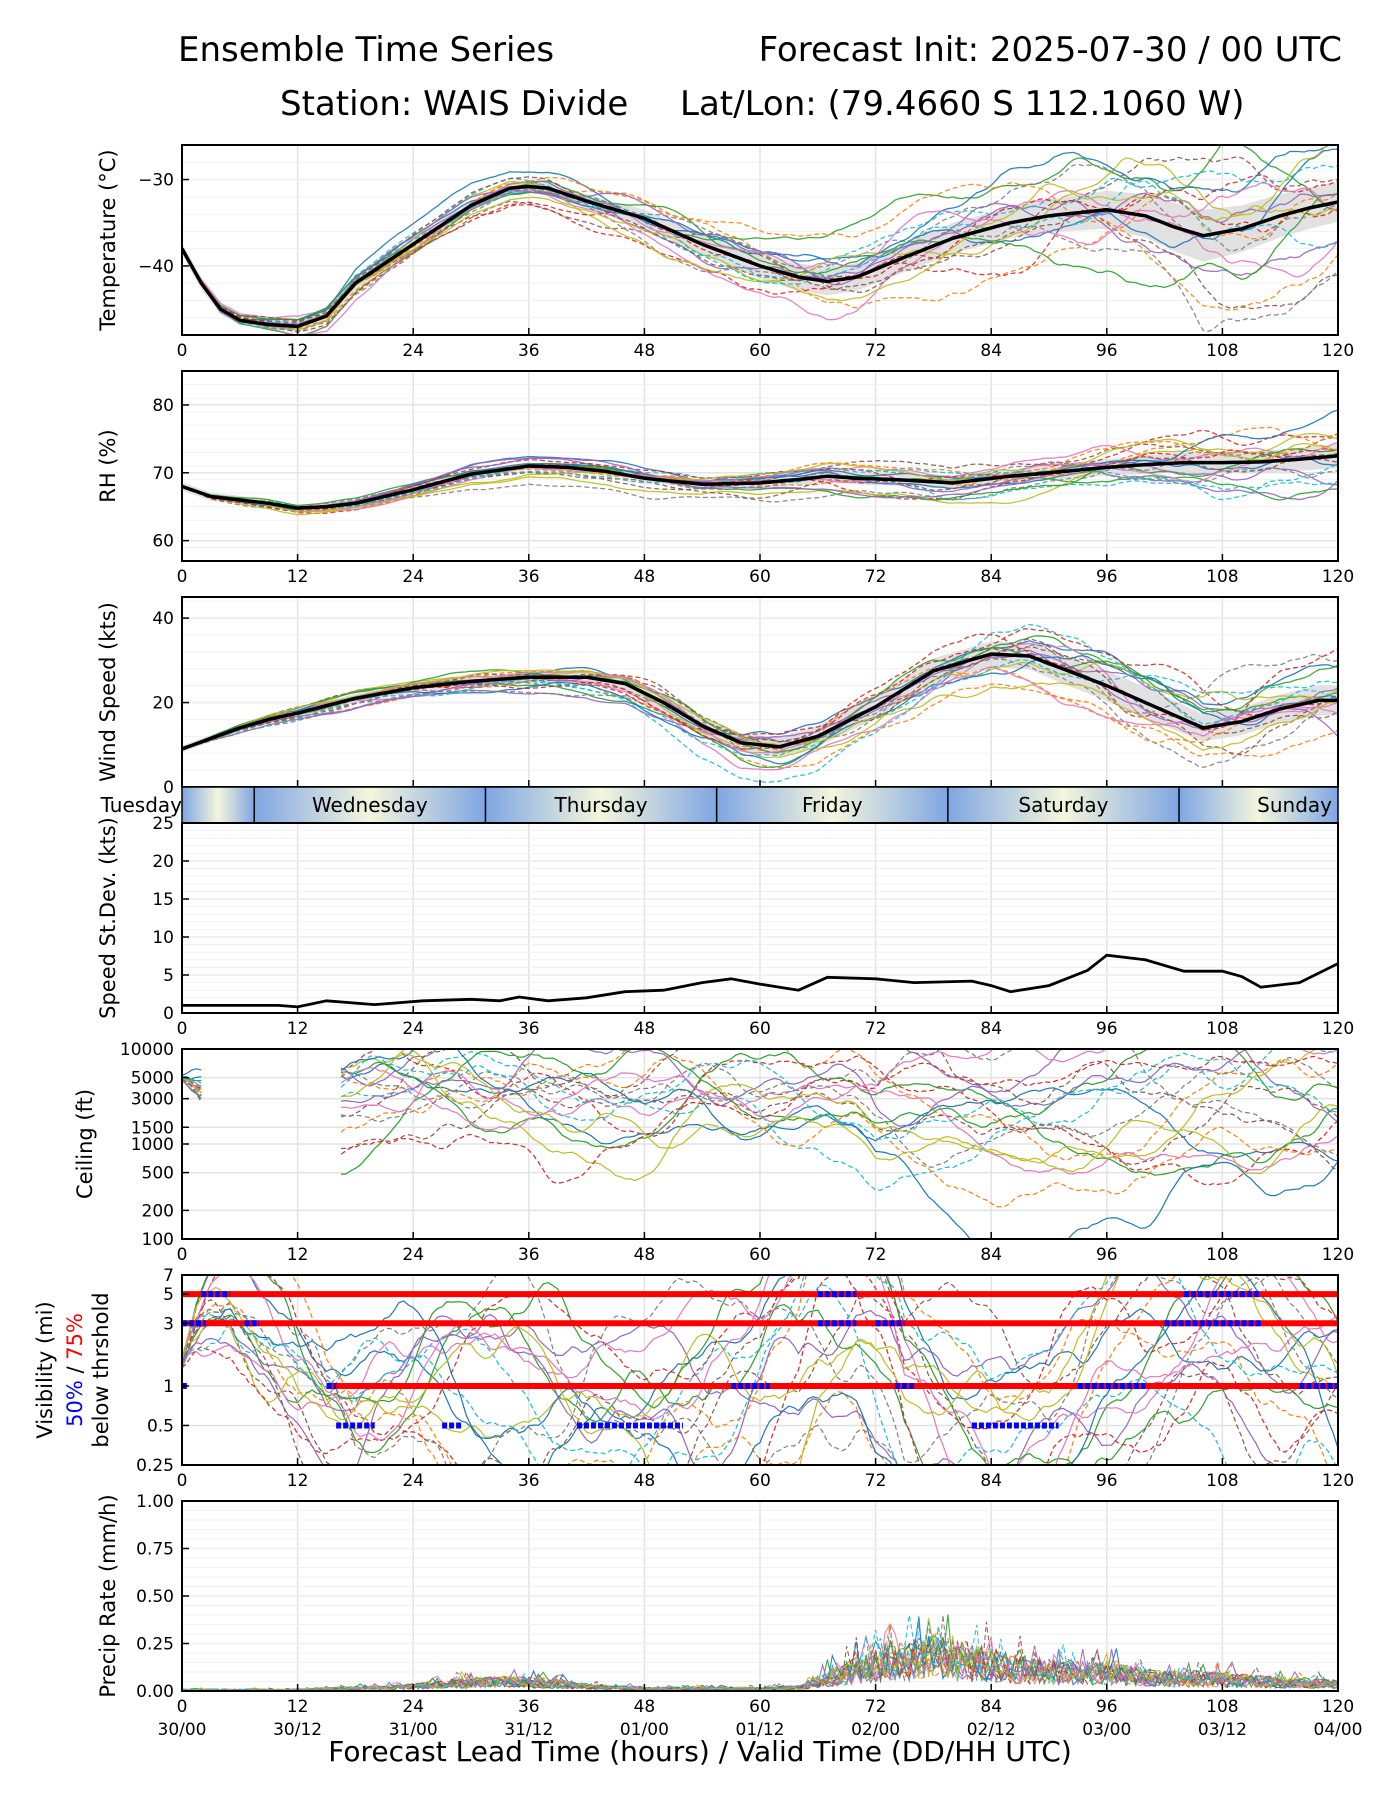 The image size is (1400, 1800). Describe the element at coordinates (168, 1324) in the screenshot. I see `y-tick-label: 3` at that location.